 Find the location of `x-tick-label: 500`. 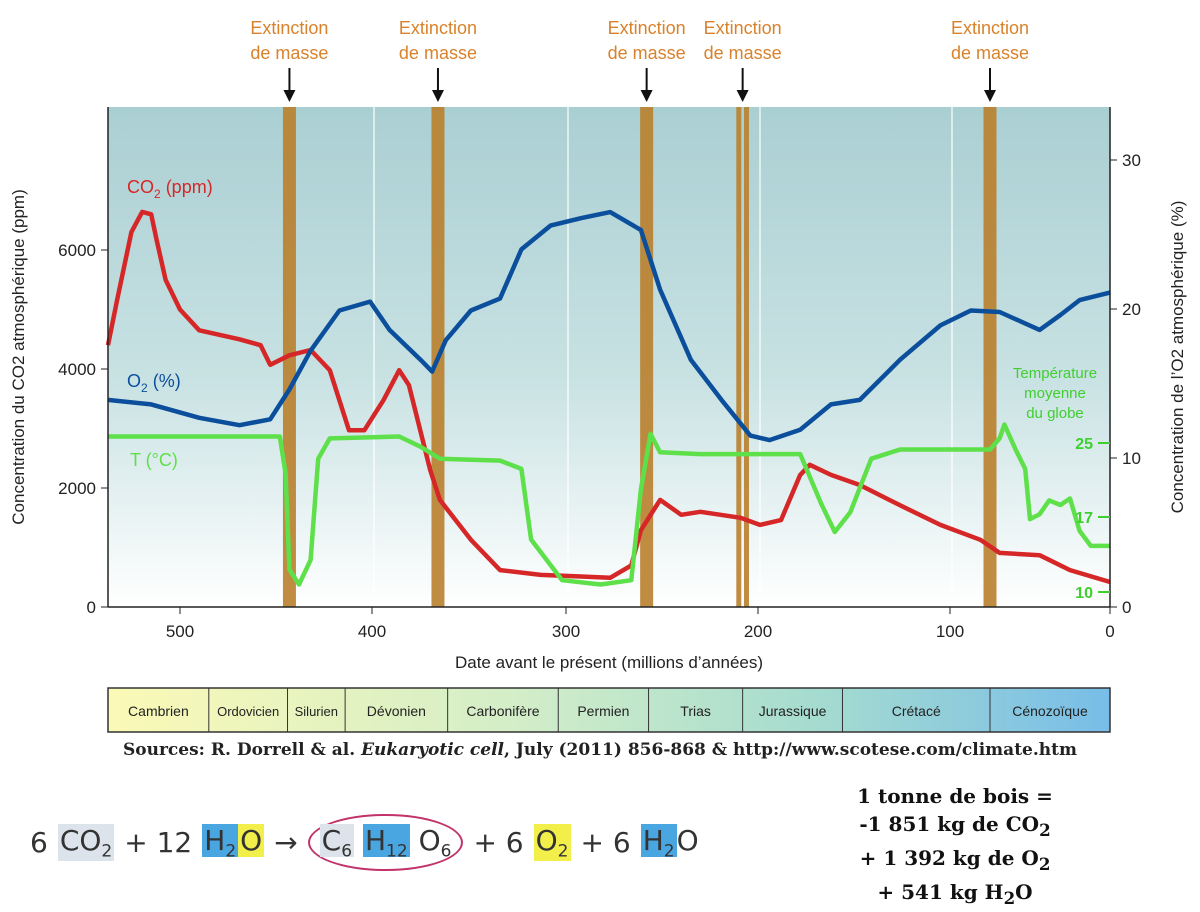

x-tick-label: 500 is located at coordinates (180, 631).